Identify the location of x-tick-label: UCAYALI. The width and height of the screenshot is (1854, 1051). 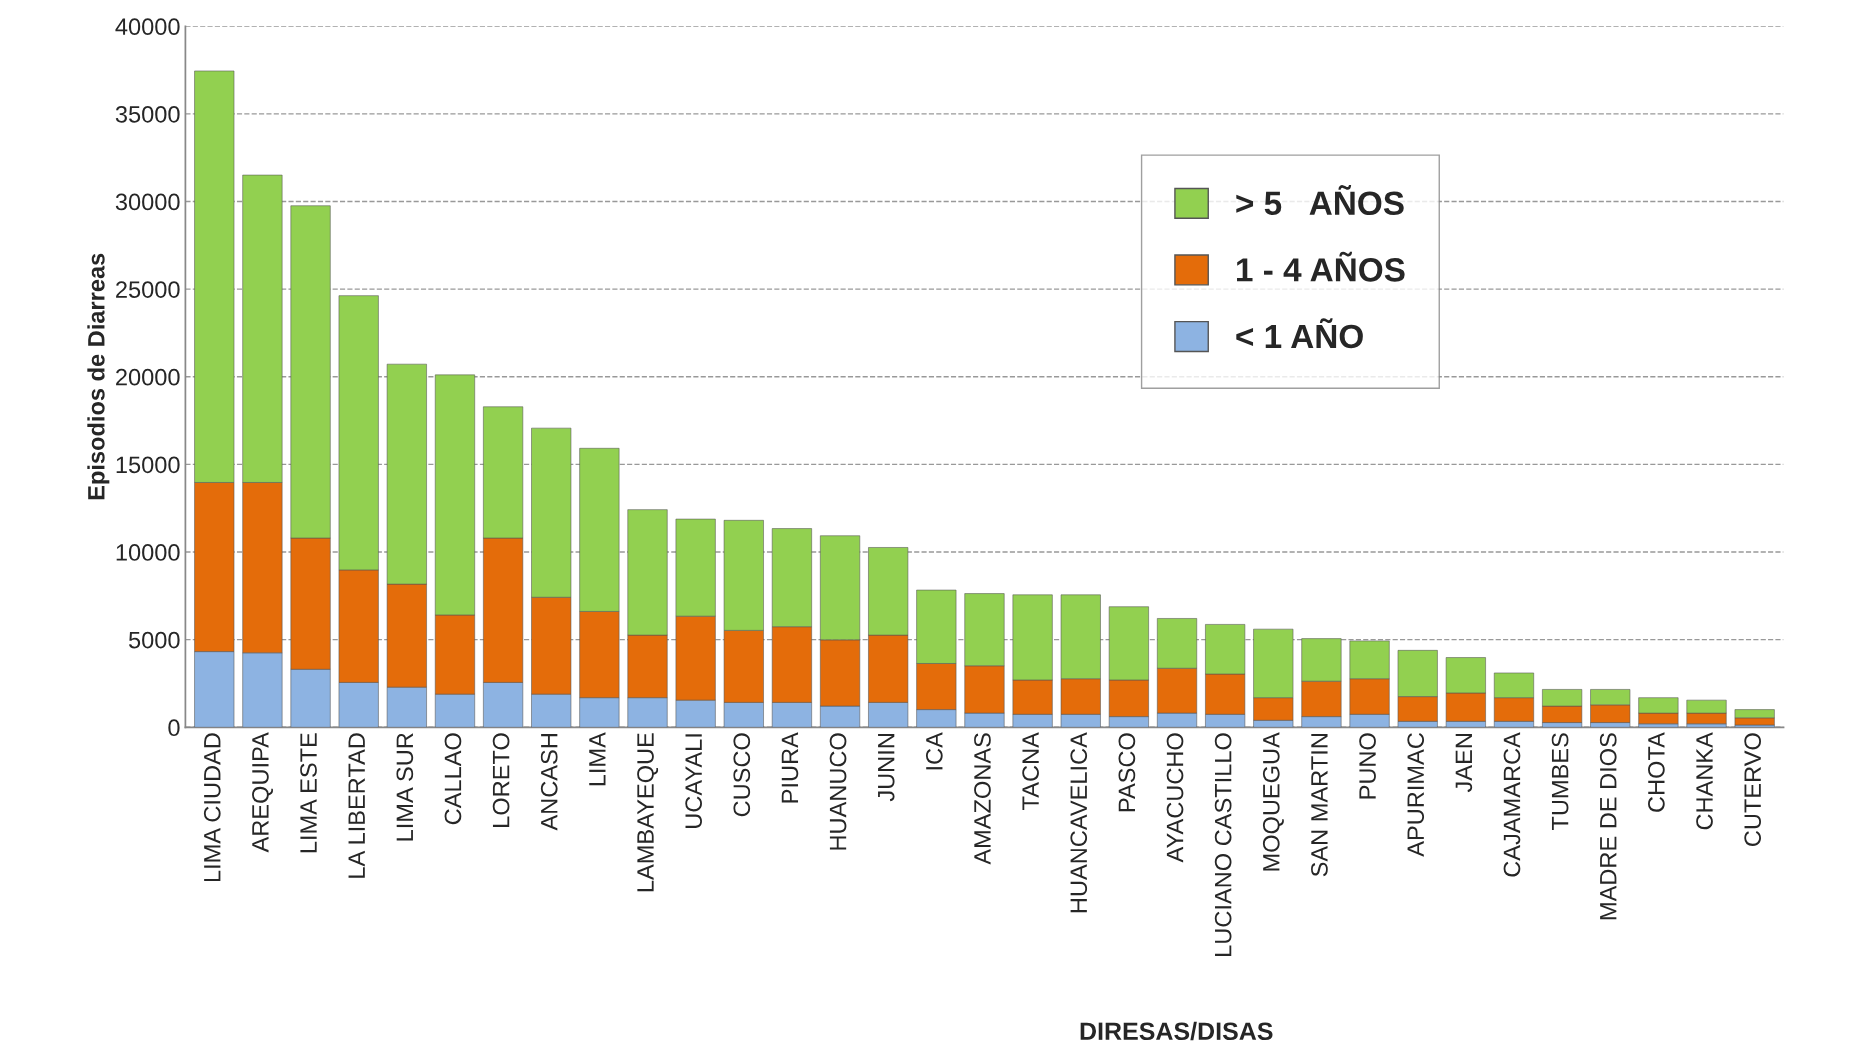
(693, 781).